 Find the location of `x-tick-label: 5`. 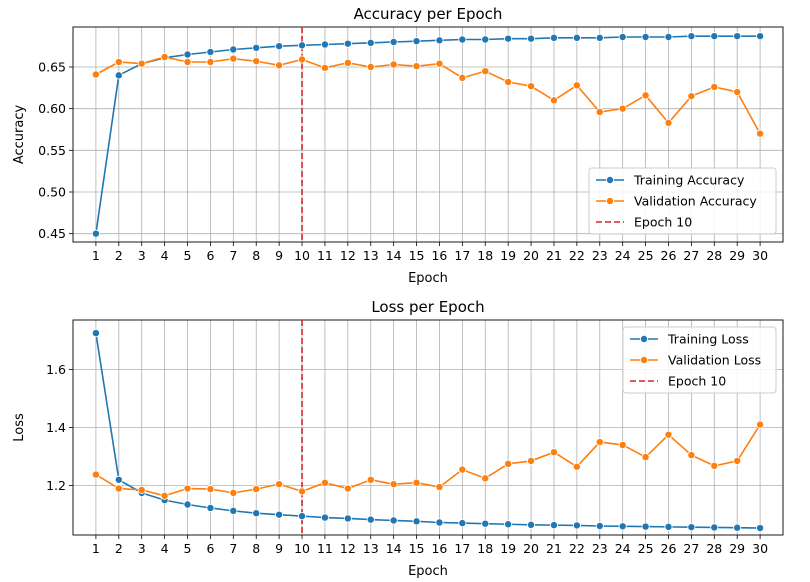

x-tick-label: 5 is located at coordinates (188, 548).